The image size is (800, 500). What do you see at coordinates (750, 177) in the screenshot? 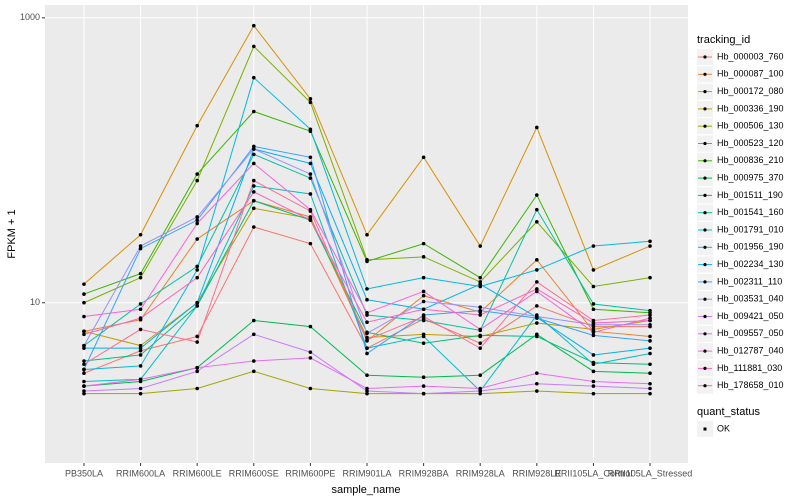
I see `legend-label: Hb_000975_370` at bounding box center [750, 177].